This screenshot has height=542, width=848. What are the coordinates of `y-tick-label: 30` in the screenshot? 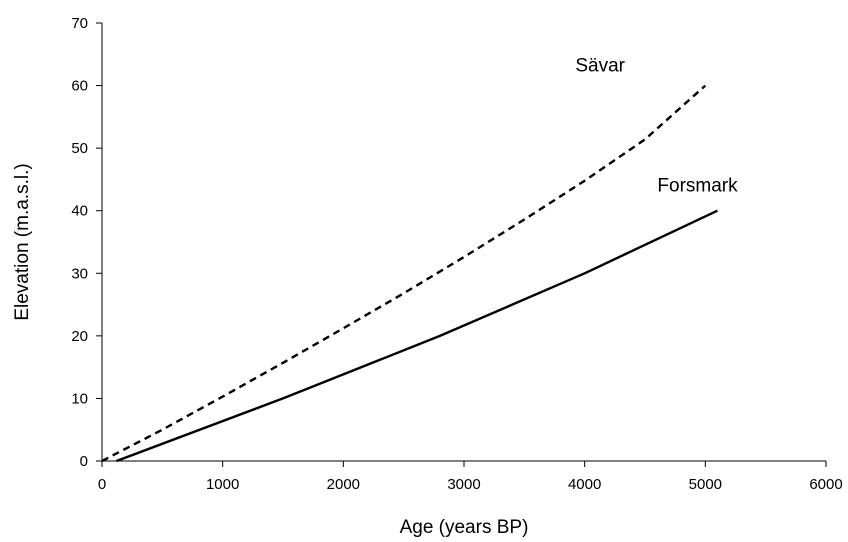 It's located at (79, 273).